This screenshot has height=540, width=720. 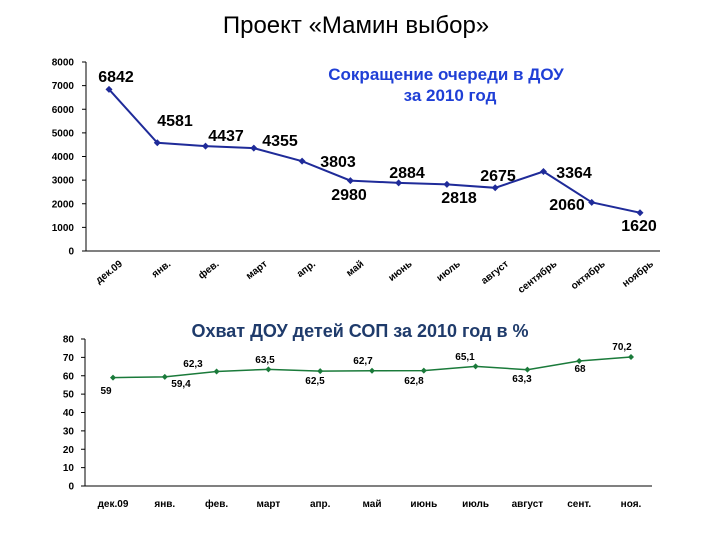 I want to click on coverage-chart-x-tick-label: дек.09, so click(x=113, y=504).